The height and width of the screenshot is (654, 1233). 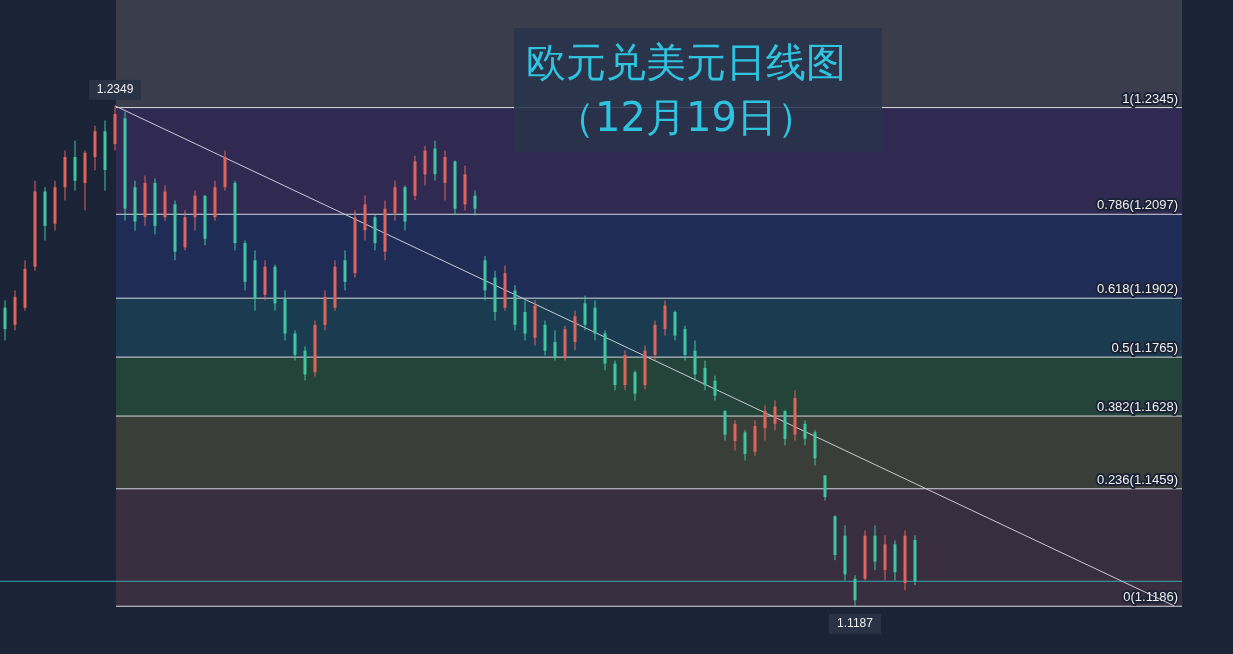 I want to click on text: （12月19日）, so click(x=686, y=117).